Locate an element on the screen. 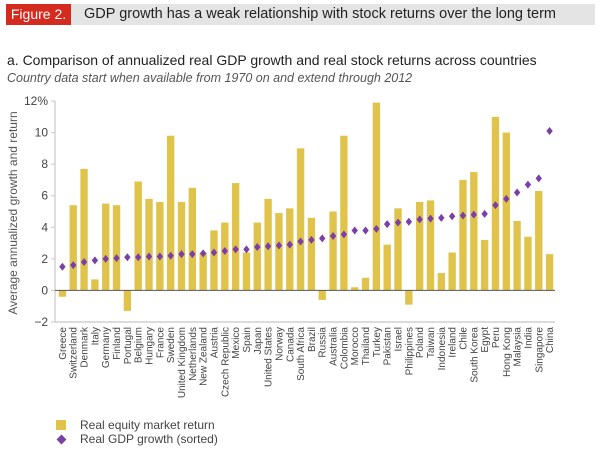  x-tick-label: Thailand is located at coordinates (366, 346).